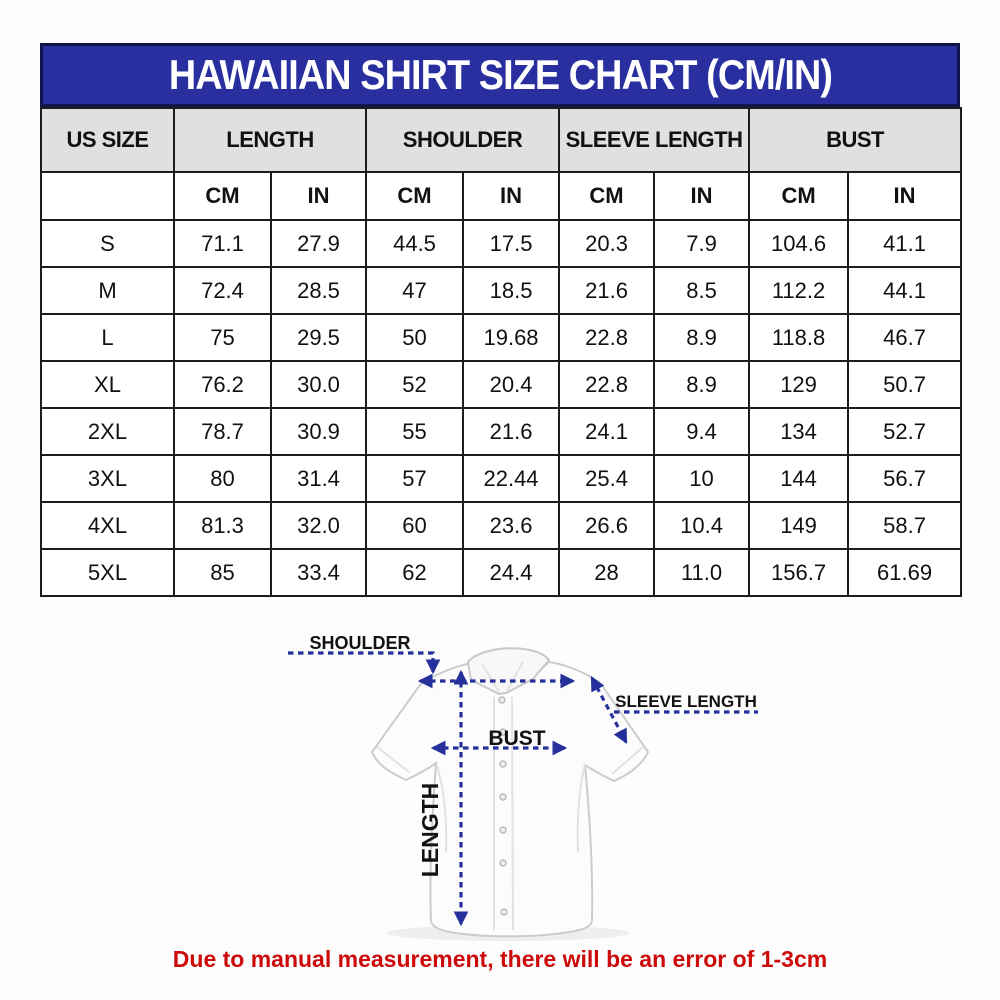 This screenshot has width=1000, height=1000. Describe the element at coordinates (222, 243) in the screenshot. I see `length-cm-cell: 71.1` at that location.